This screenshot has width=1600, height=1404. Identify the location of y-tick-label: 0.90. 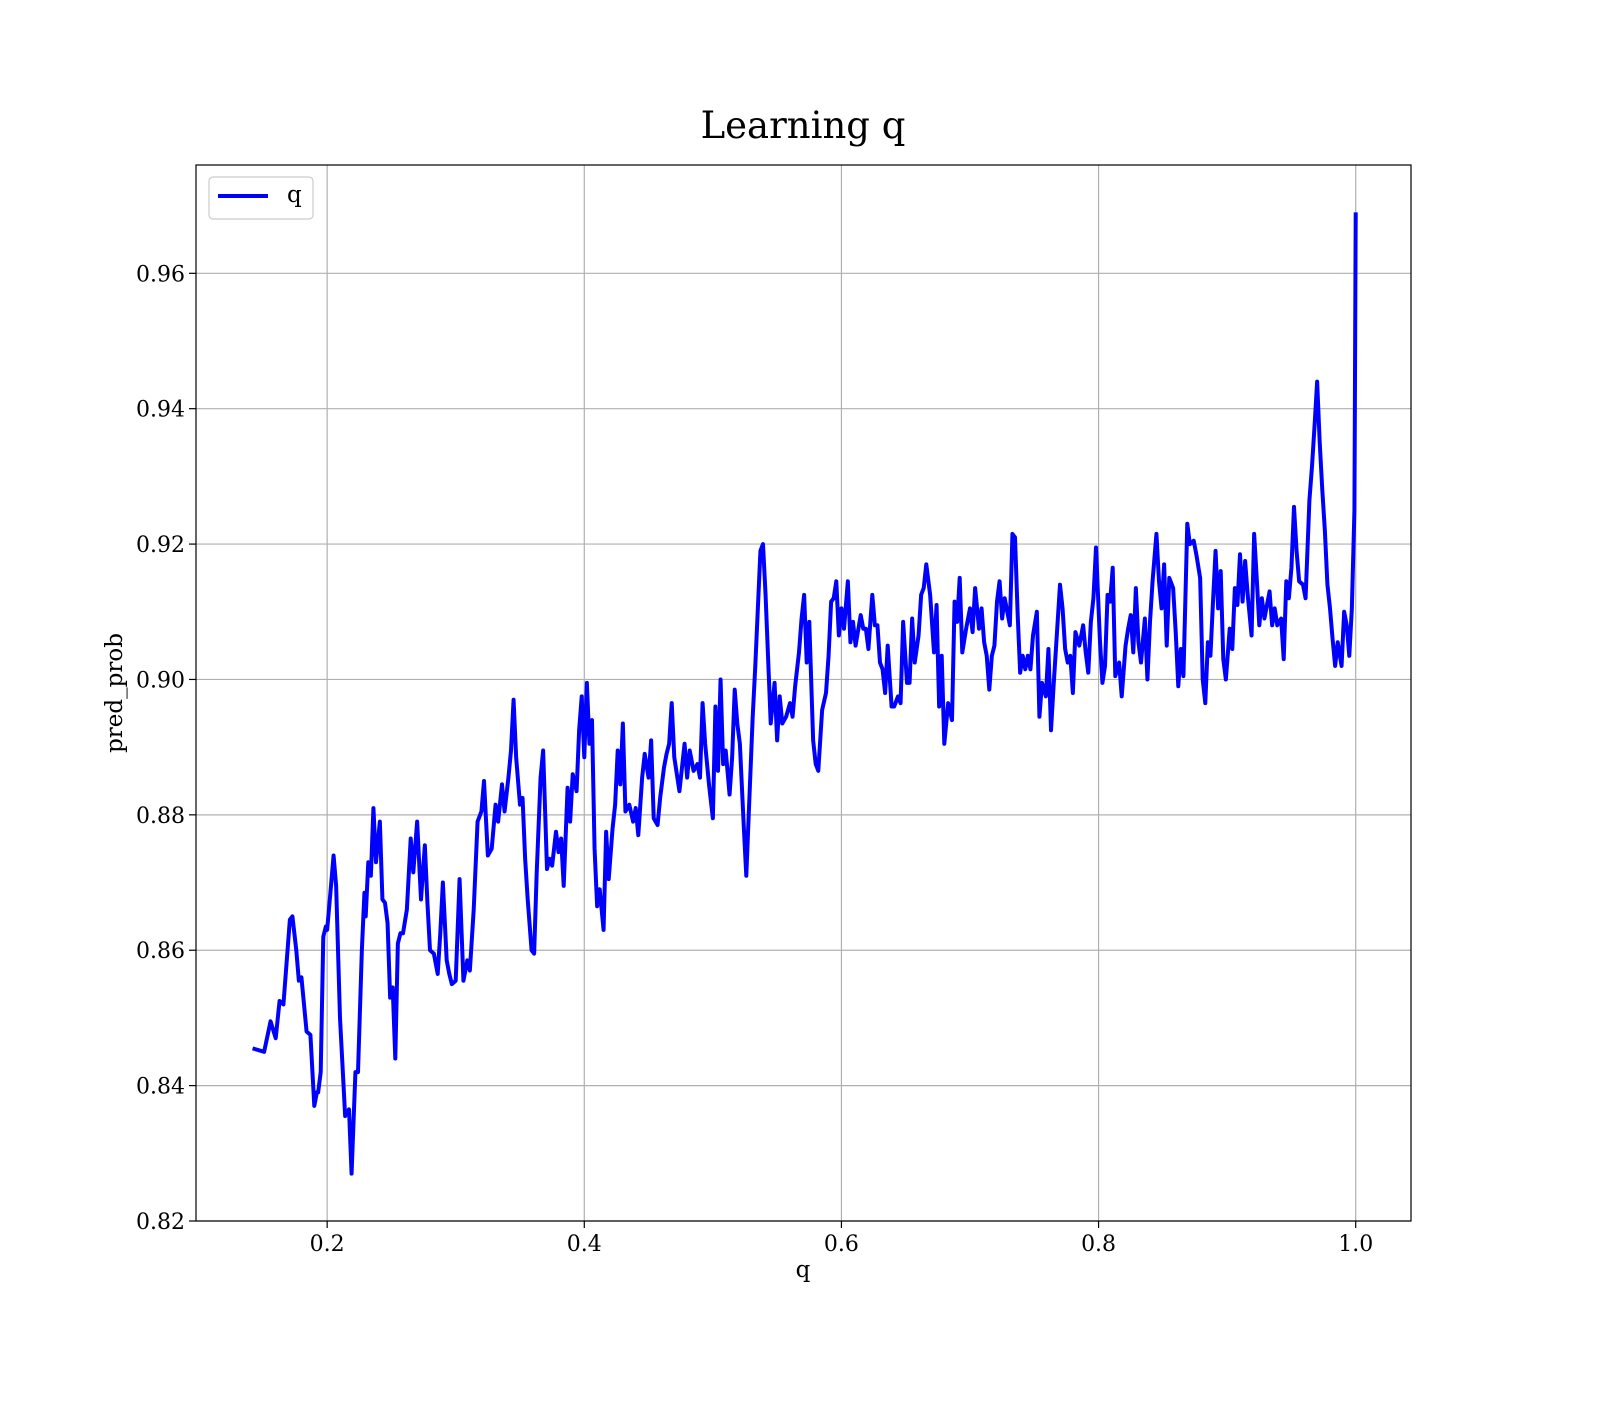
(160, 680).